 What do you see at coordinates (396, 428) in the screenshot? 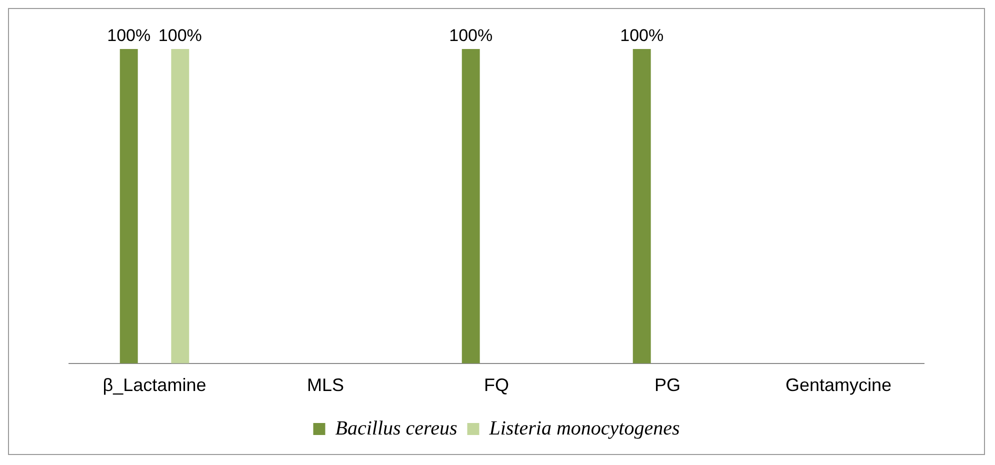
I see `legend-label: Bacillus cereus` at bounding box center [396, 428].